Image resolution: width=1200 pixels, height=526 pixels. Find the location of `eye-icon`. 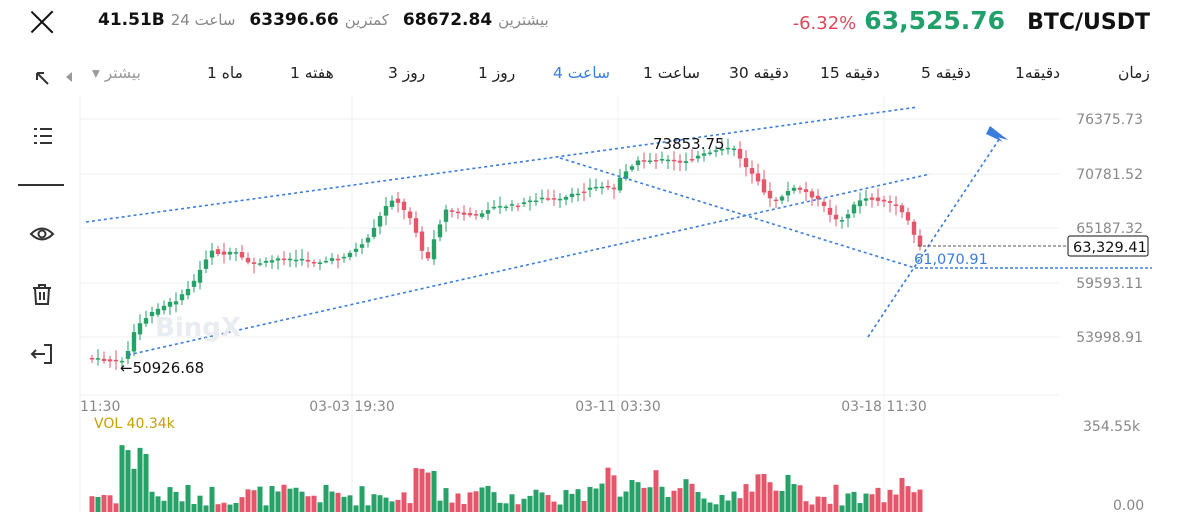

eye-icon is located at coordinates (42, 234).